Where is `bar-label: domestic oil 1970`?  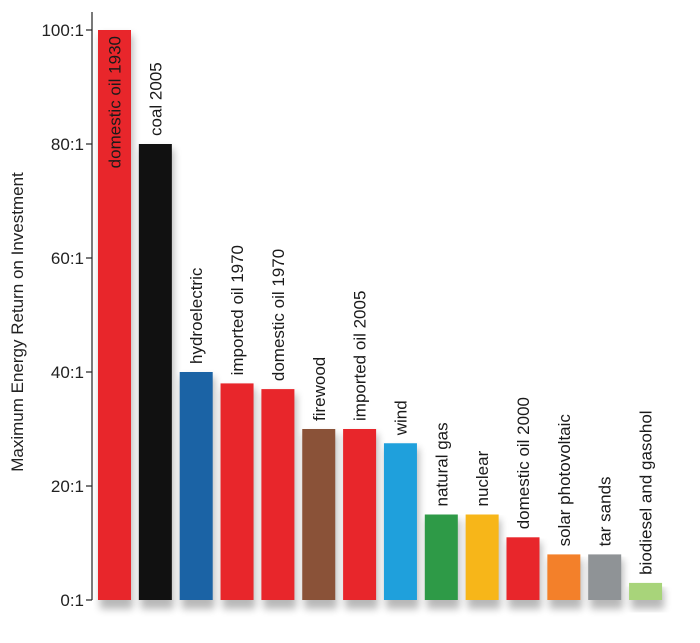
bar-label: domestic oil 1970 is located at coordinates (278, 315).